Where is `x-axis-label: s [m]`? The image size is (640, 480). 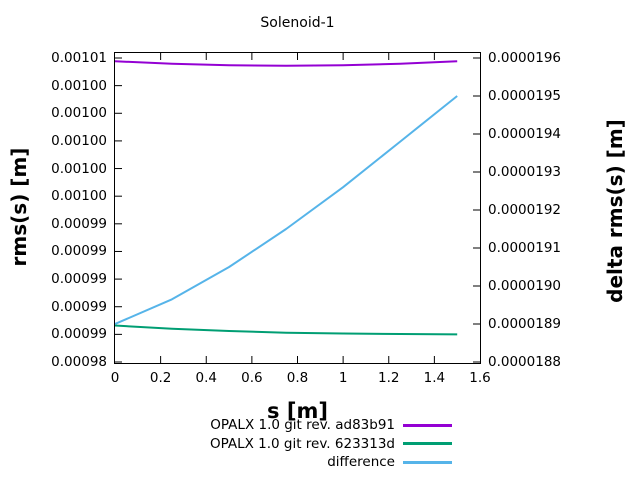 x-axis-label: s [m] is located at coordinates (297, 411).